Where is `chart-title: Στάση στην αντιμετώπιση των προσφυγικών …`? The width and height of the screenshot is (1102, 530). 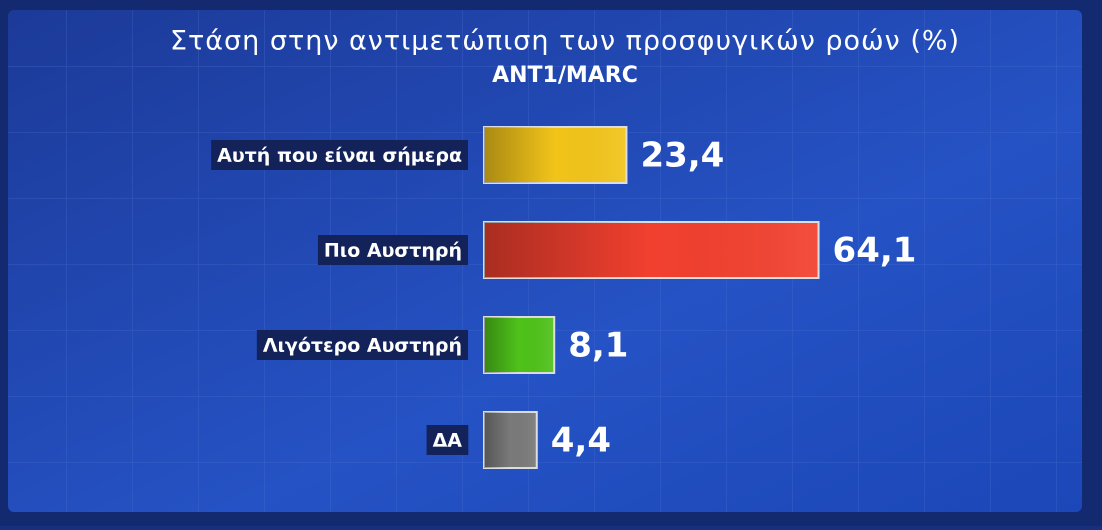 chart-title: Στάση στην αντιμετώπιση των προσφυγικών … is located at coordinates (565, 41).